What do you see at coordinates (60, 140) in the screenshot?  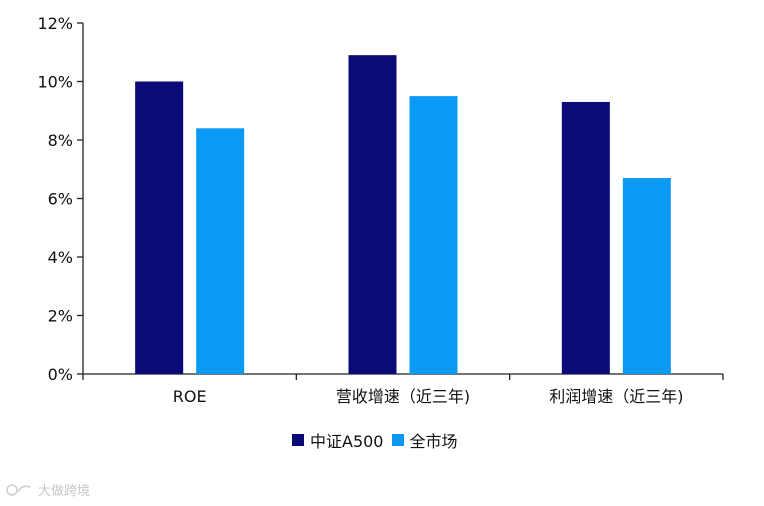 I see `y-tick-label: 8%` at bounding box center [60, 140].